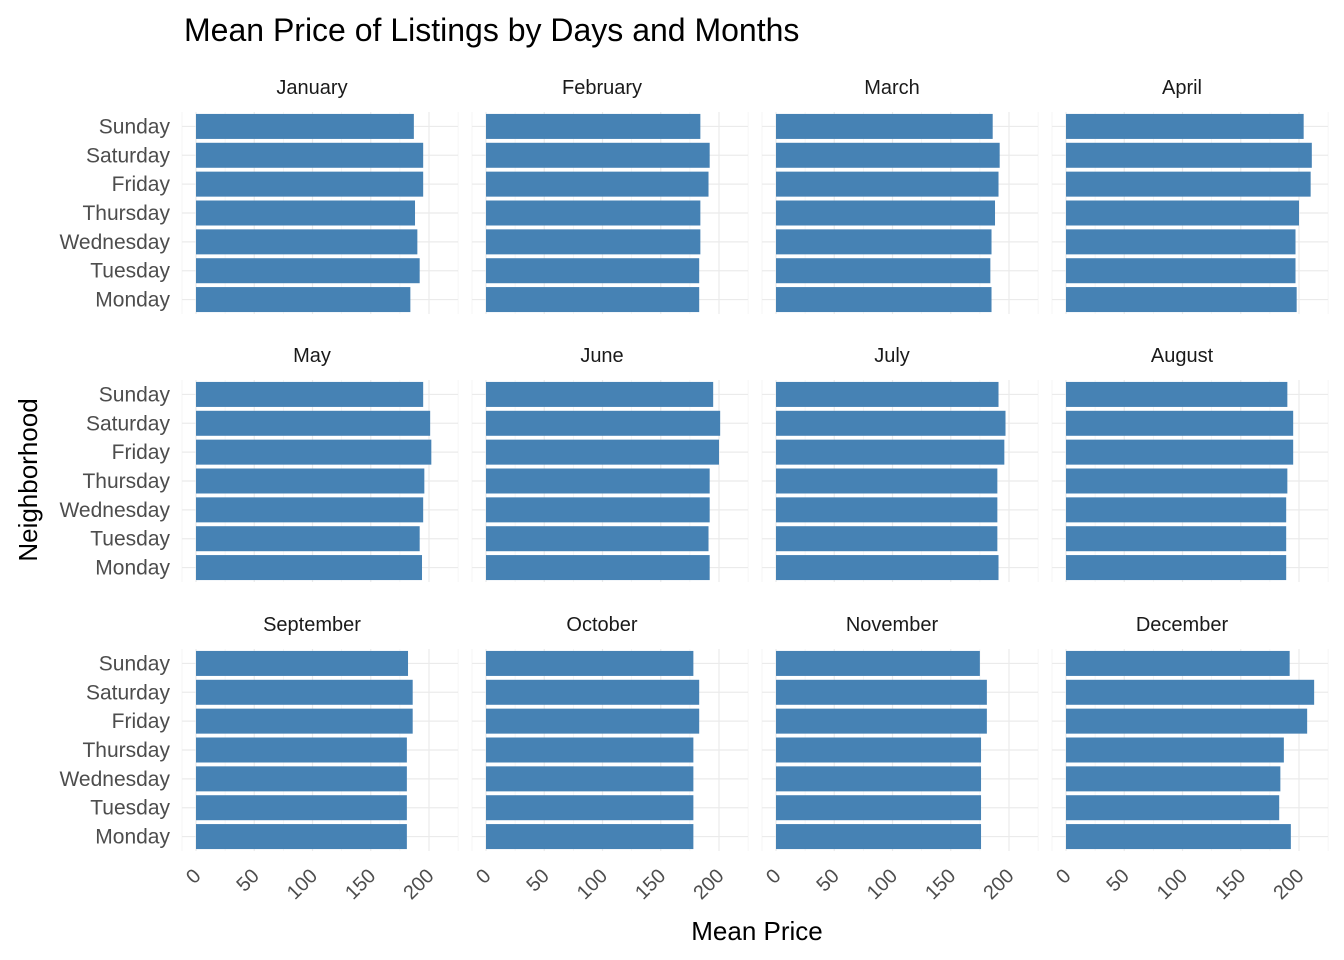 The height and width of the screenshot is (960, 1344). Describe the element at coordinates (601, 356) in the screenshot. I see `facet-strip-label: June` at that location.